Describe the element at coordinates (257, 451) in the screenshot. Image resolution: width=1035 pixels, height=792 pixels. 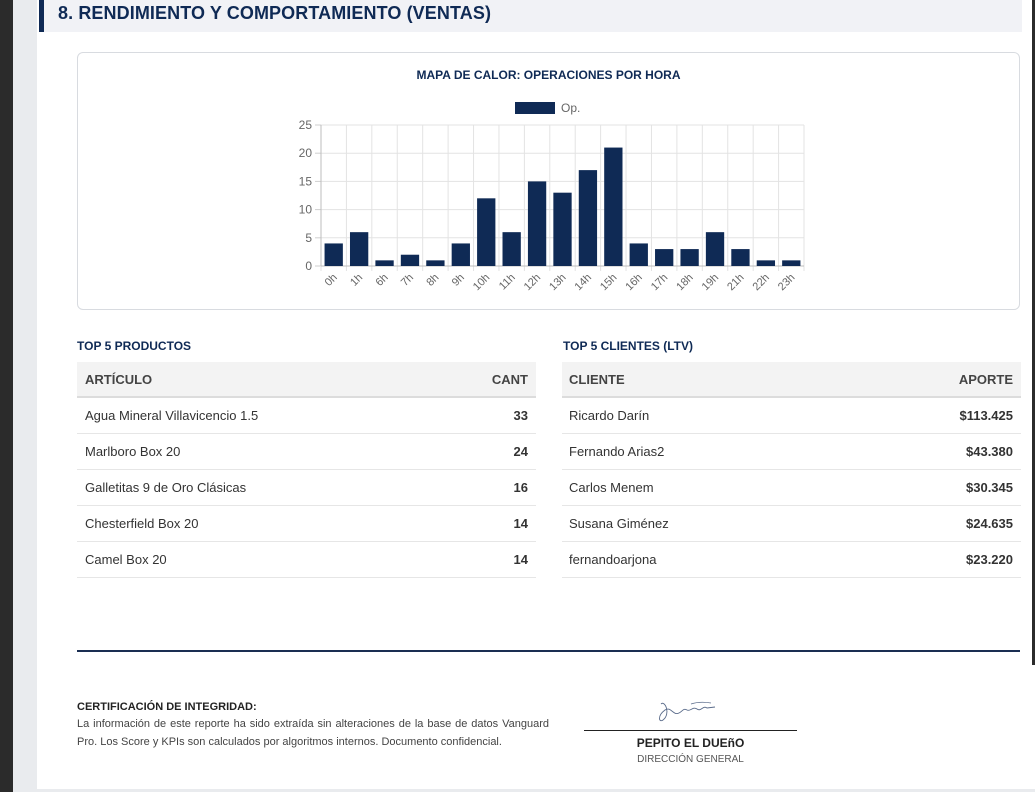
I see `product-name: Marlboro Box 20` at that location.